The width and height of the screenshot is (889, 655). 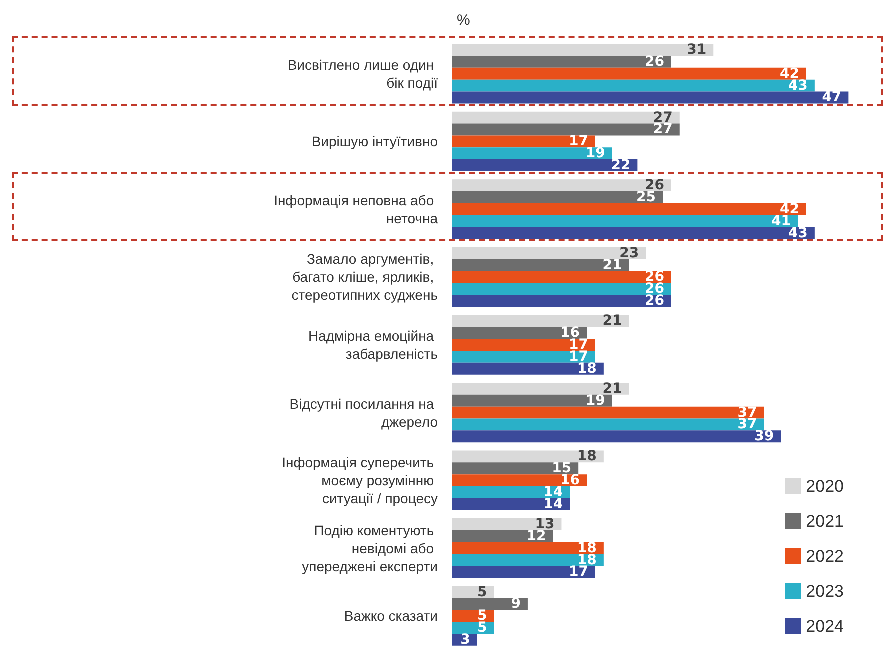 What do you see at coordinates (482, 592) in the screenshot?
I see `data-label: 5` at bounding box center [482, 592].